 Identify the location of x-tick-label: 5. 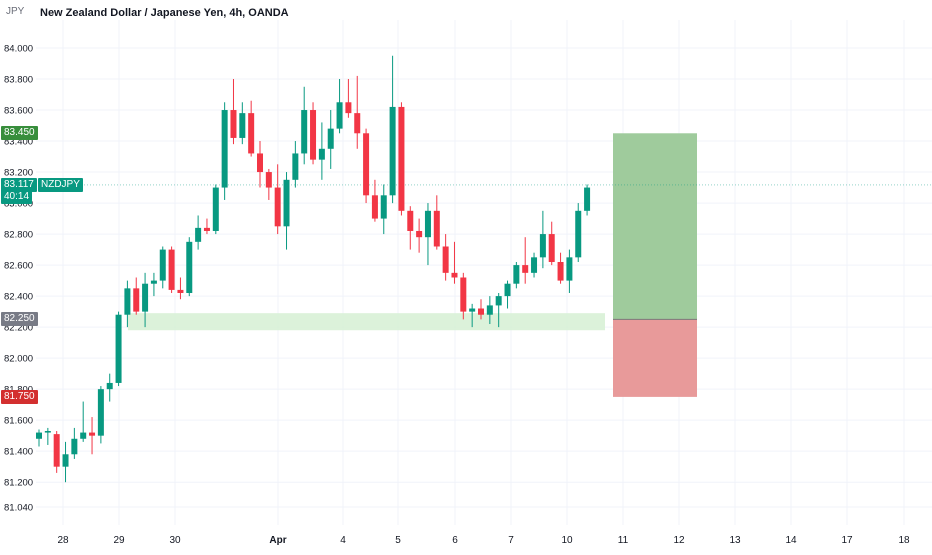
(398, 540).